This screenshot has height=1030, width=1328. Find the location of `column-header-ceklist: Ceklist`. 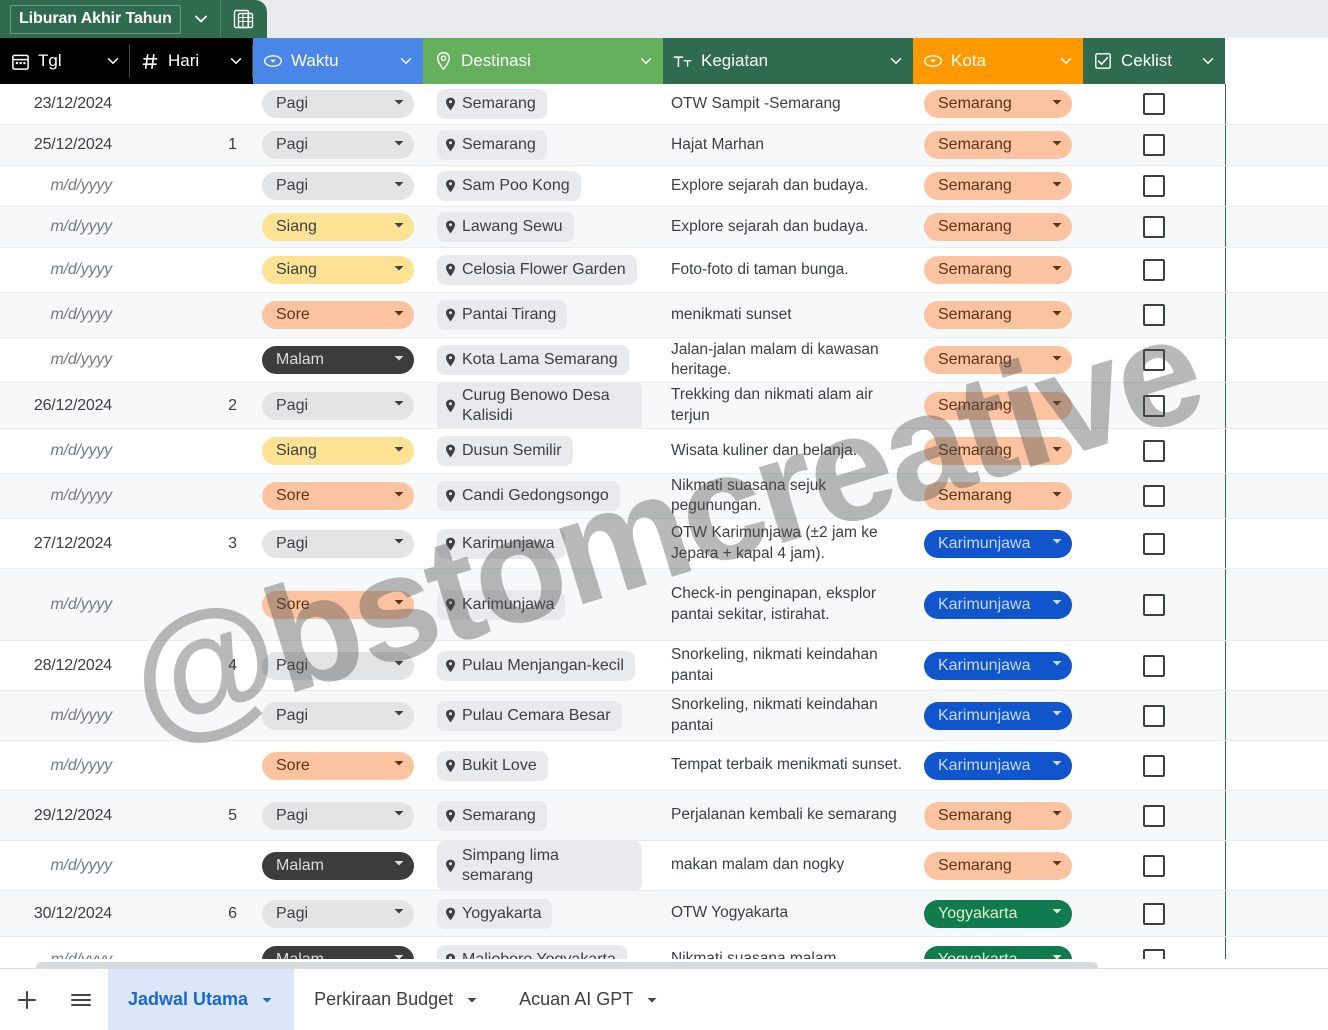

column-header-ceklist: Ceklist is located at coordinates (1154, 61).